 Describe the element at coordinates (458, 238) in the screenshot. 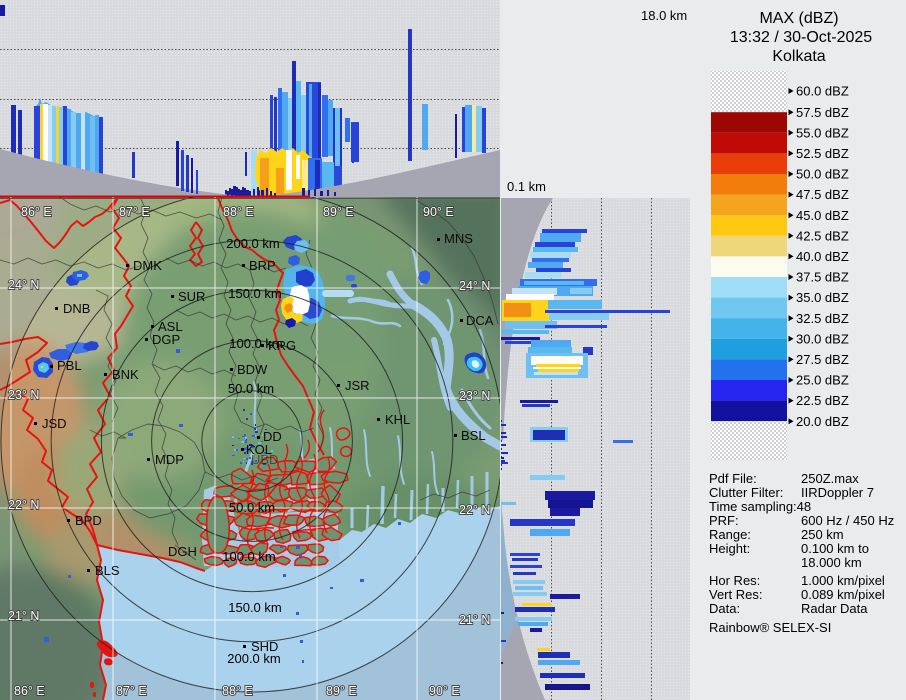

I see `svg-text: MNS` at that location.